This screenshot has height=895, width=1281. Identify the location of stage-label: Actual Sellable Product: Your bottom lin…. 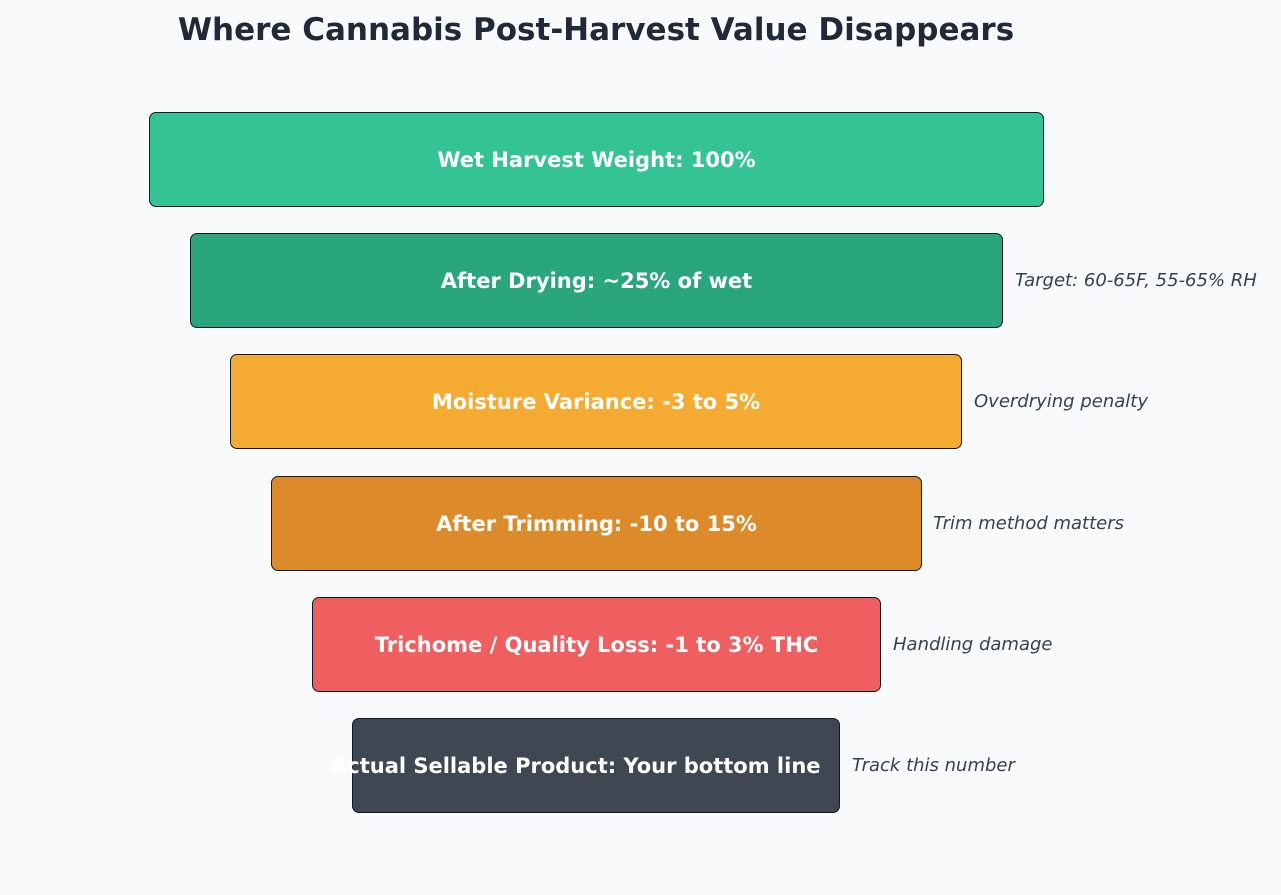
(576, 765).